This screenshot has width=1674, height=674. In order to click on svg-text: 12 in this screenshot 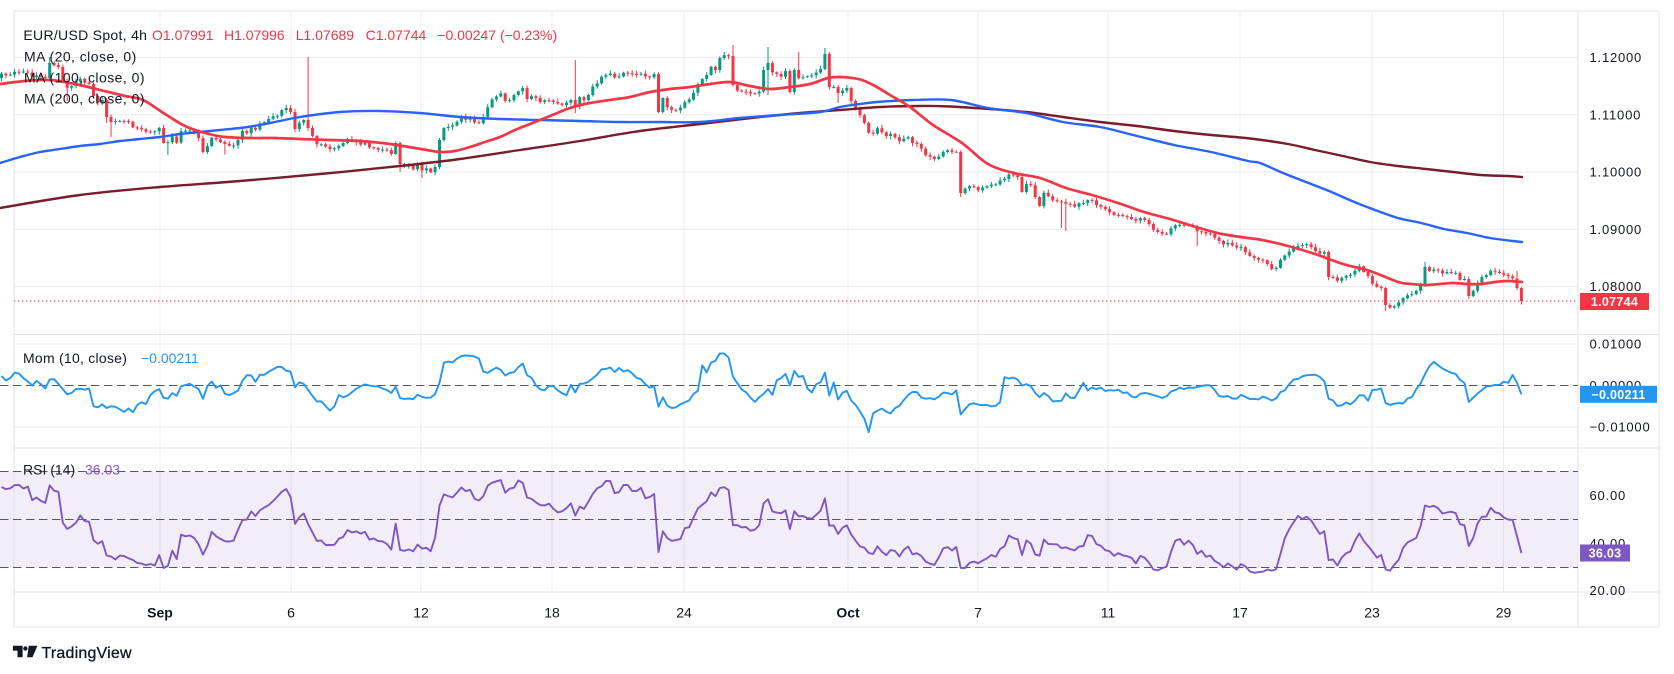, I will do `click(421, 613)`.